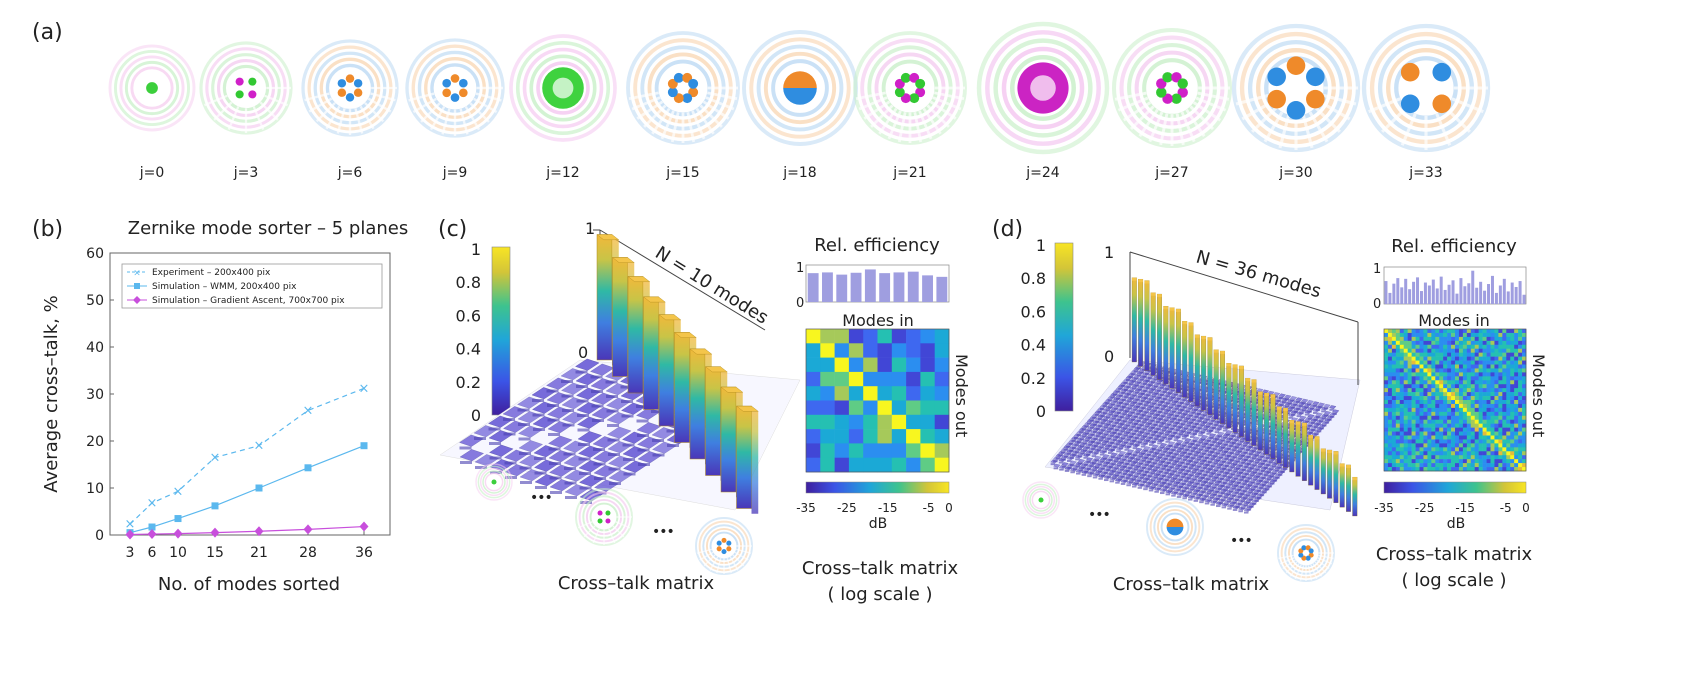 Image resolution: width=1698 pixels, height=681 pixels. I want to click on mode-j-27: j=27, so click(1172, 104).